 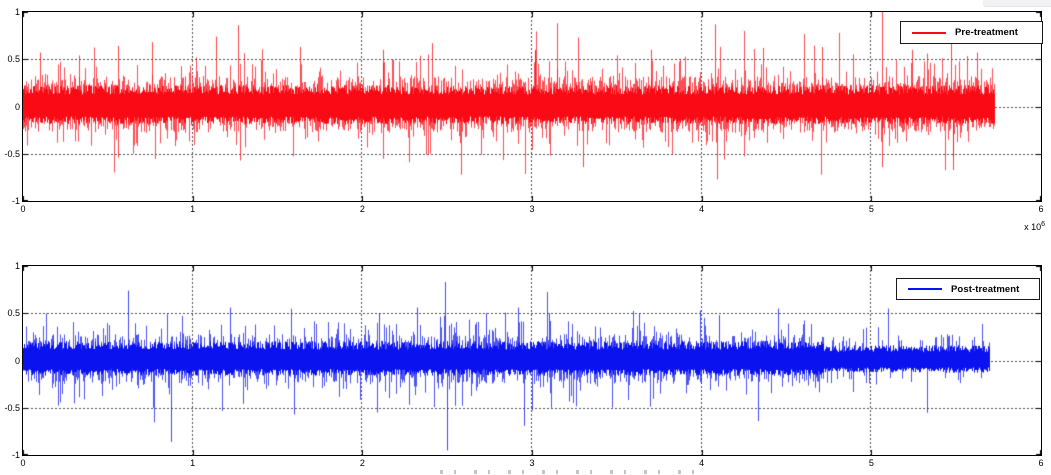 I want to click on legend-label: Post-treatment, so click(x=985, y=289).